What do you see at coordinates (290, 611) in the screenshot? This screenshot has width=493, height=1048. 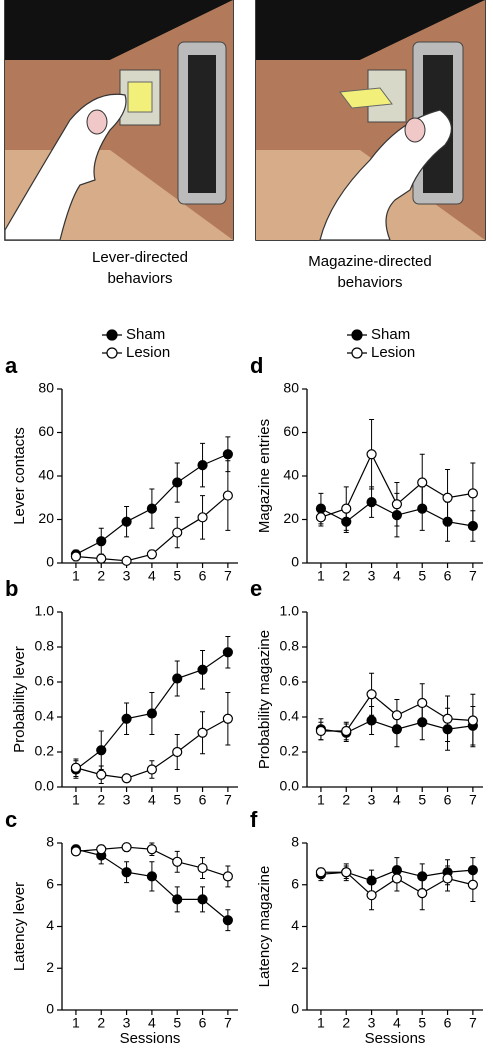 I see `y-tick-label: 1.0` at bounding box center [290, 611].